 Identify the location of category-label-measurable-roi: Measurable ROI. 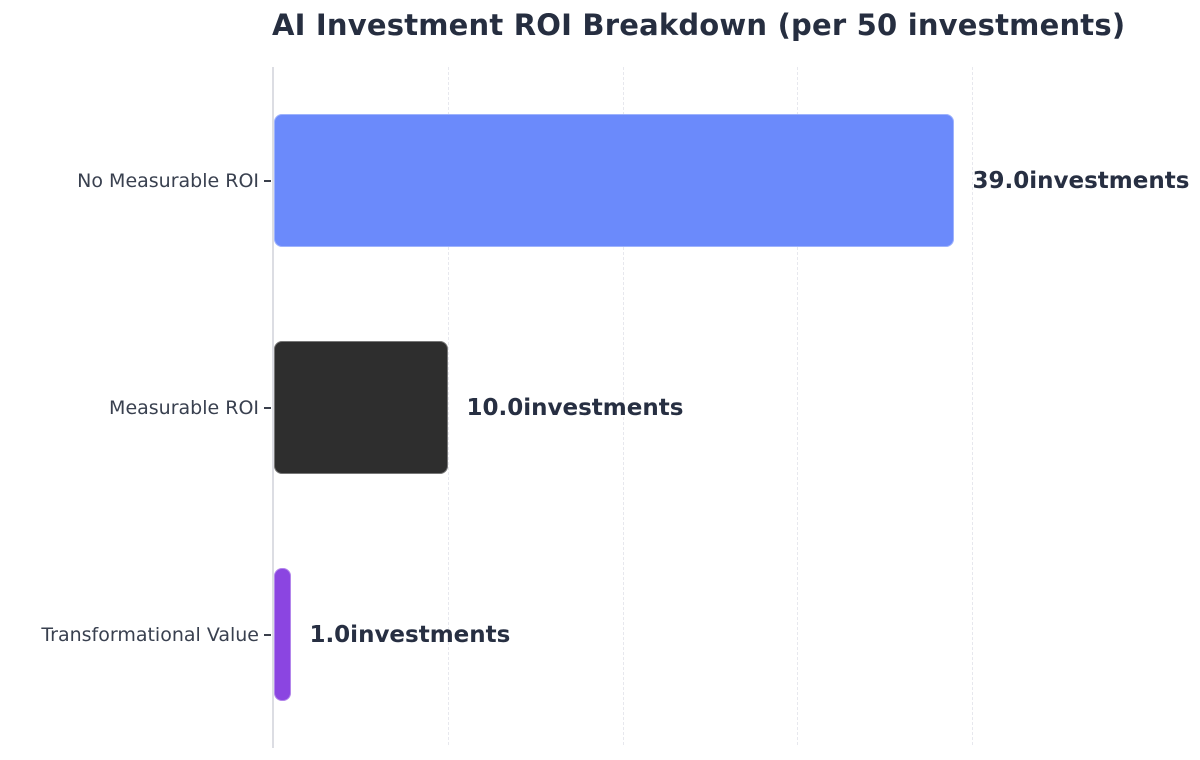
(184, 407).